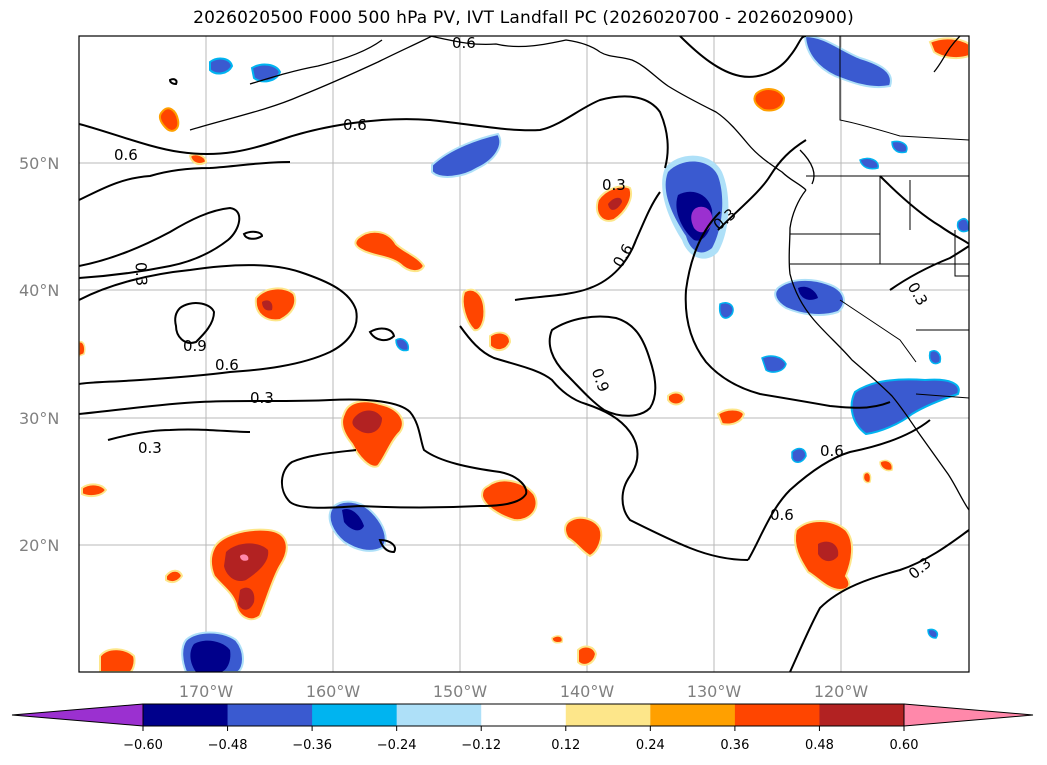 The image size is (1047, 765). Describe the element at coordinates (604, 443) in the screenshot. I see `contour-0.6-central` at that location.